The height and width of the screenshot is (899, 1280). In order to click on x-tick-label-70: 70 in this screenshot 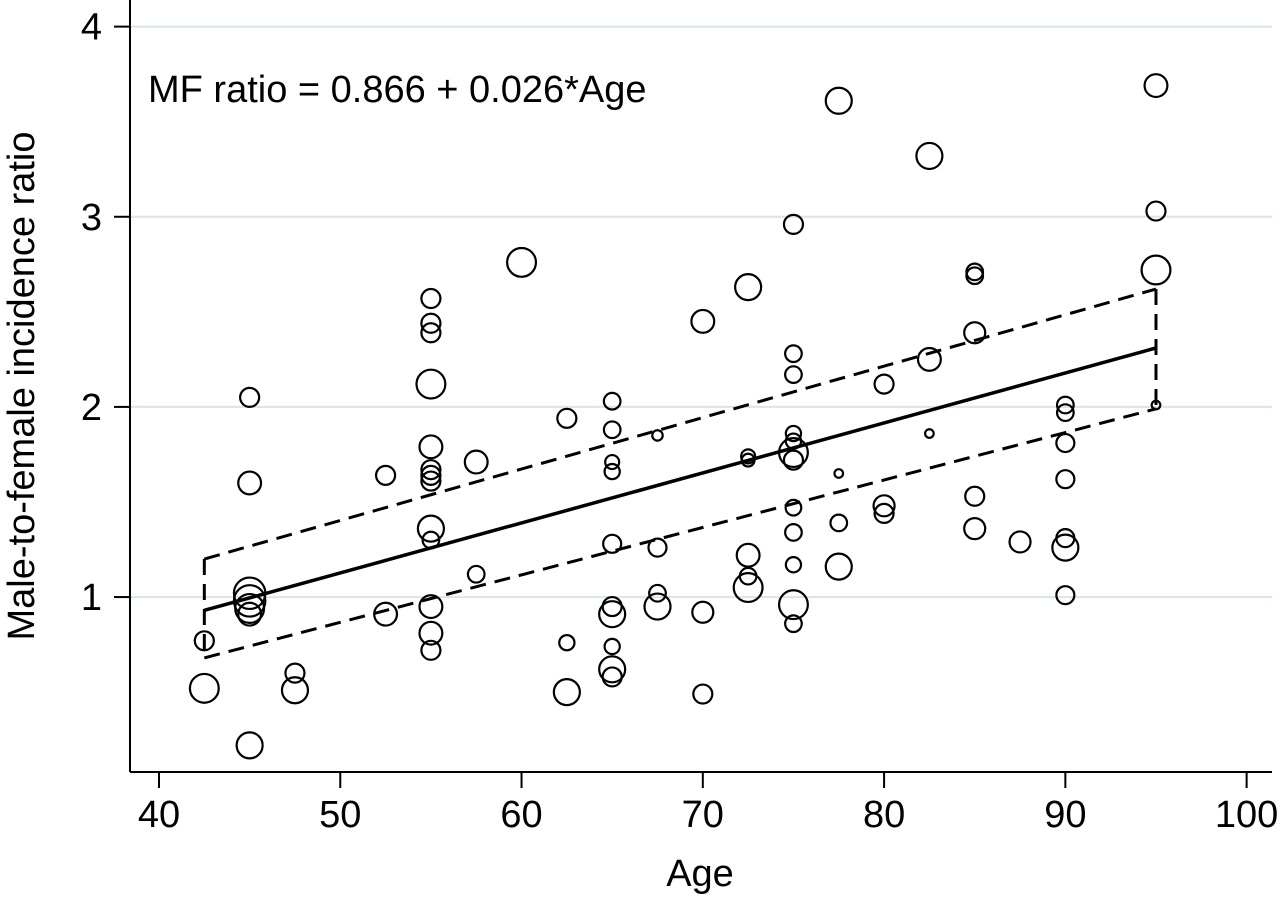, I will do `click(703, 815)`.